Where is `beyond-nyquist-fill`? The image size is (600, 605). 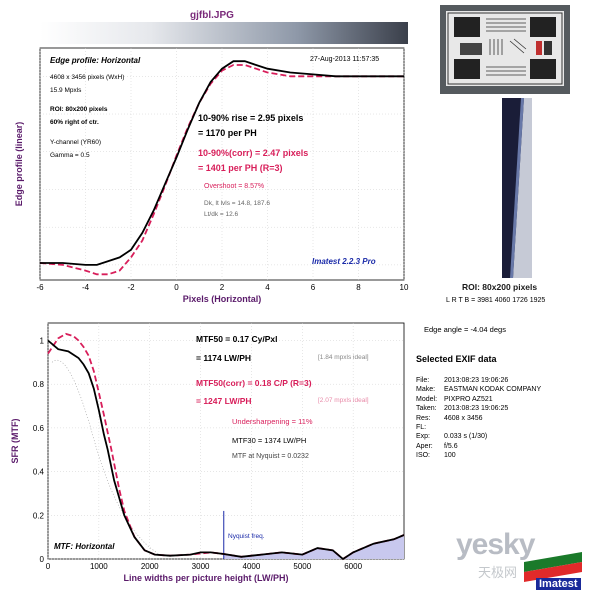 beyond-nyquist-fill is located at coordinates (313, 547).